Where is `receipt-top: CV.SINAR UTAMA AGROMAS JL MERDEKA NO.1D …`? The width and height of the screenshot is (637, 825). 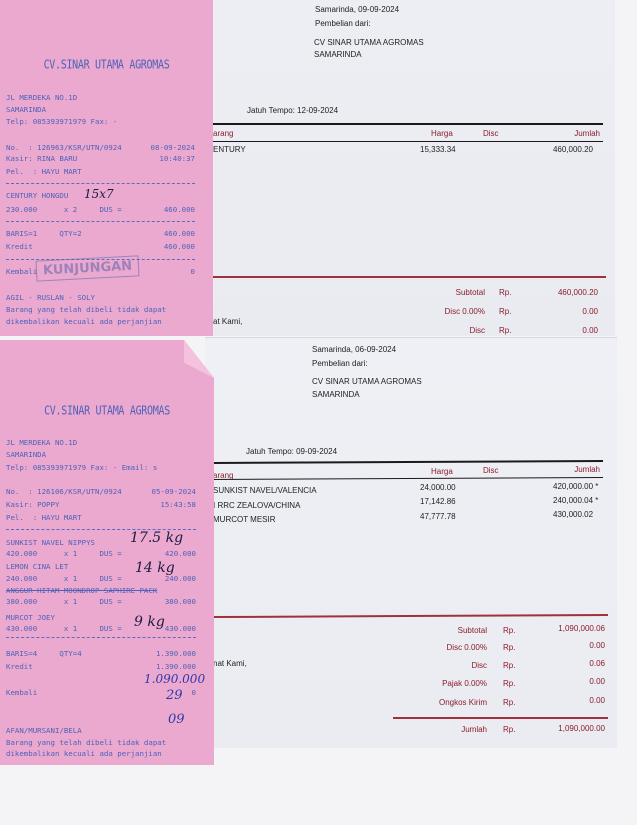
receipt-top: CV.SINAR UTAMA AGROMAS JL MERDEKA NO.1D … is located at coordinates (106, 168).